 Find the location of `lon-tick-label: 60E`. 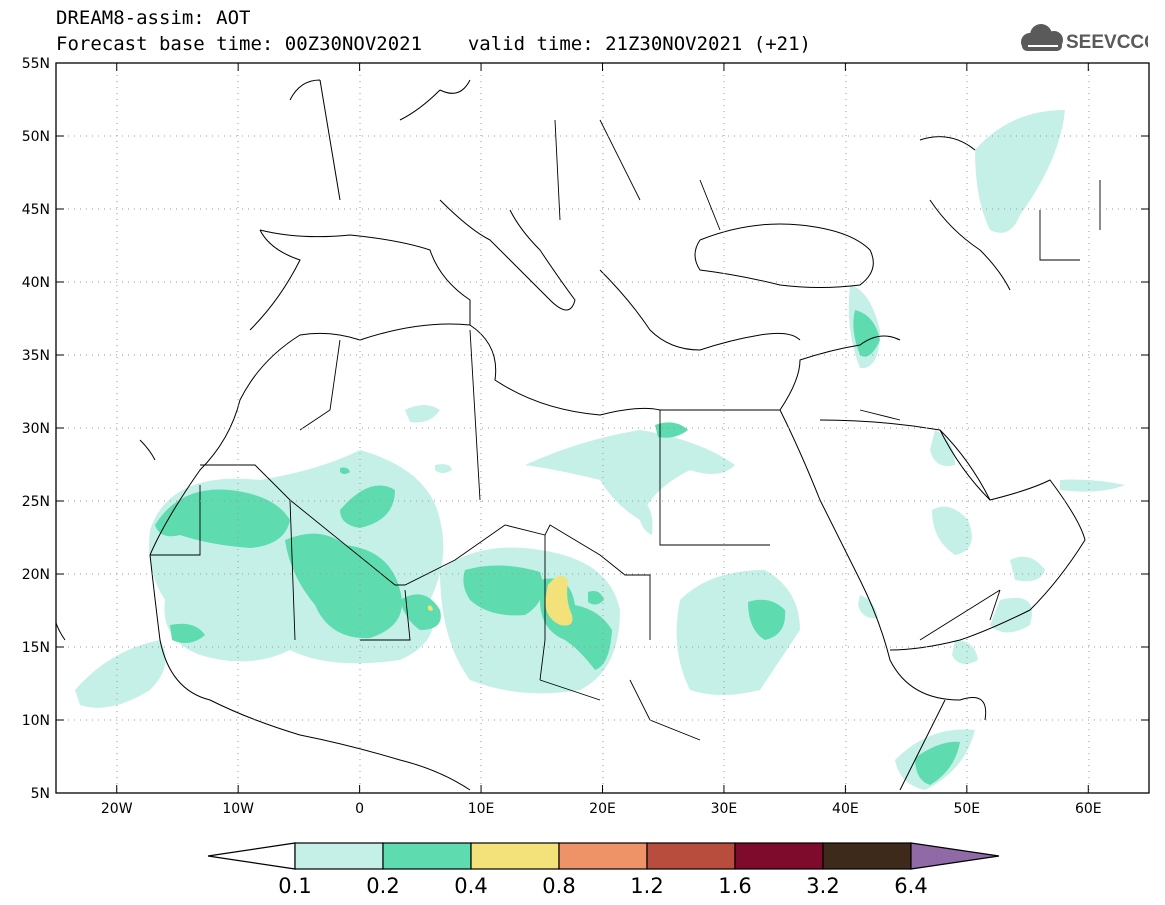

lon-tick-label: 60E is located at coordinates (1088, 809).